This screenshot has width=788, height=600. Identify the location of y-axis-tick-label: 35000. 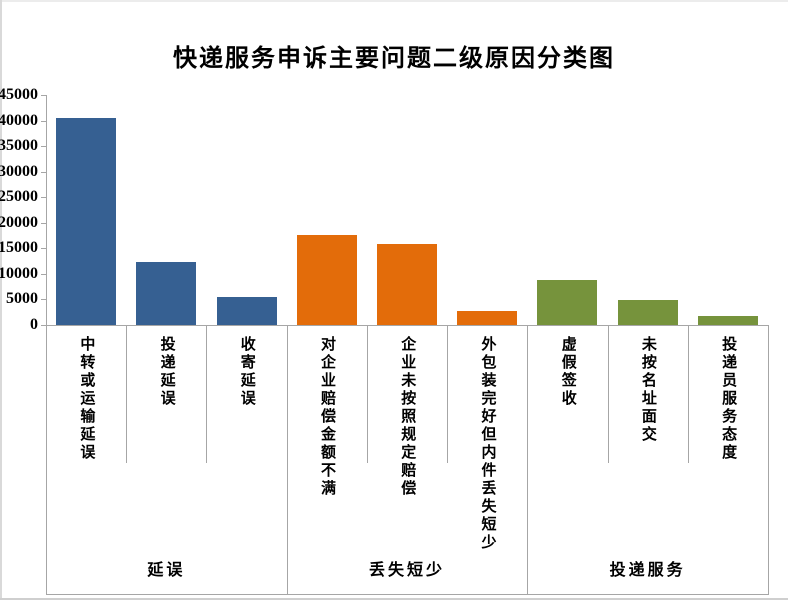
(19, 146).